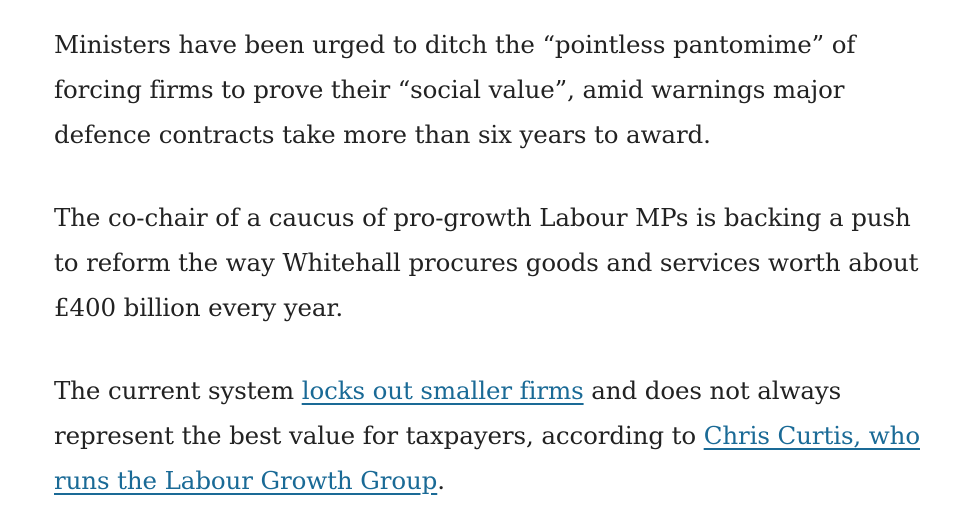 The width and height of the screenshot is (978, 513). I want to click on paragraph-3-text-end: ., so click(441, 480).